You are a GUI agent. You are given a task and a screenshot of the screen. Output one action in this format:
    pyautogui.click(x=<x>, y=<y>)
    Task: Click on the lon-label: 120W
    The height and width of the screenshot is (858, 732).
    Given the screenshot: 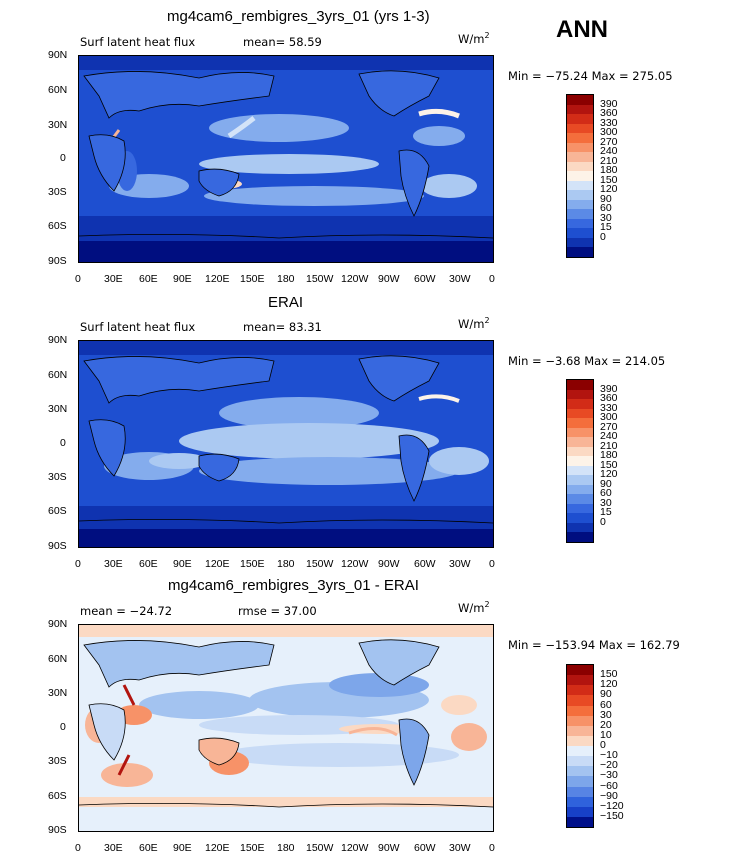 What is the action you would take?
    pyautogui.click(x=355, y=564)
    